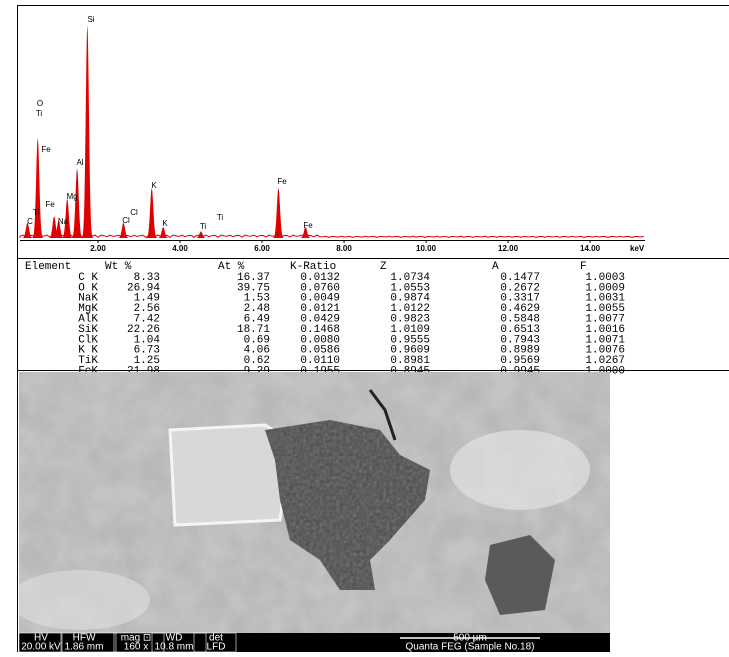 The width and height of the screenshot is (729, 657). What do you see at coordinates (426, 248) in the screenshot?
I see `x-tick-label: 10.00` at bounding box center [426, 248].